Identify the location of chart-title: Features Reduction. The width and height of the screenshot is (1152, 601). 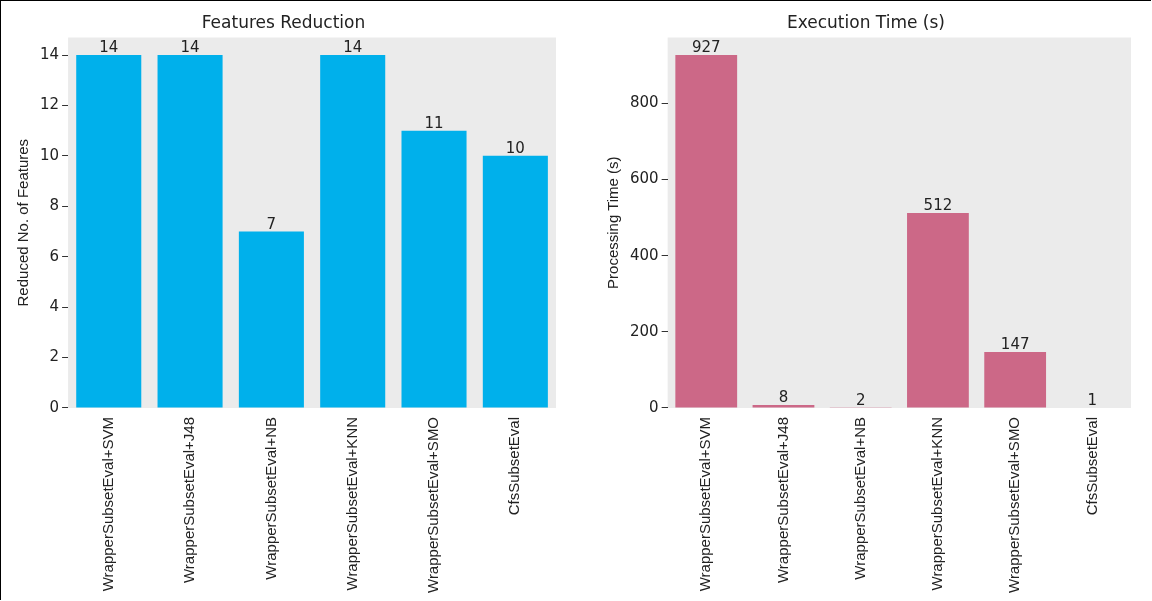
(283, 21).